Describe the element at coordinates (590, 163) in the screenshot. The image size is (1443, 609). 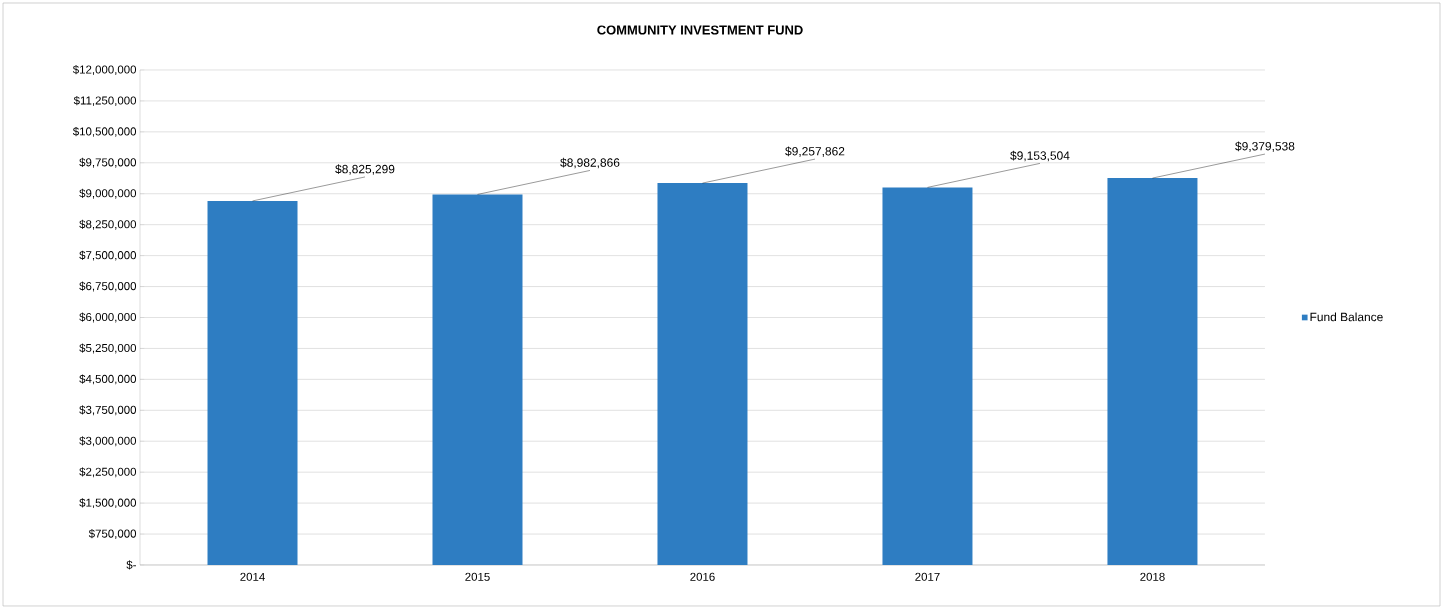
I see `data-label: $8,982,866` at that location.